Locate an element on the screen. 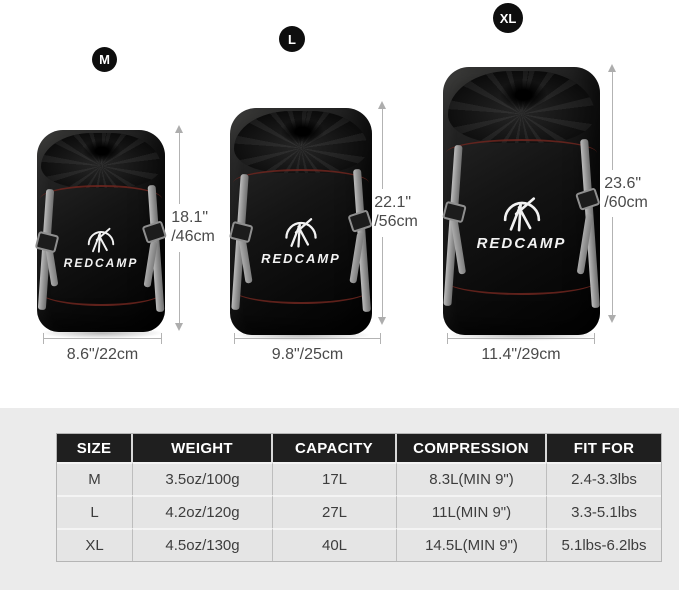 The width and height of the screenshot is (679, 590). spec-row-l: L 4.2oz/120g 27L 11L(MIN 9") 3.3-5.1lbs is located at coordinates (359, 511).